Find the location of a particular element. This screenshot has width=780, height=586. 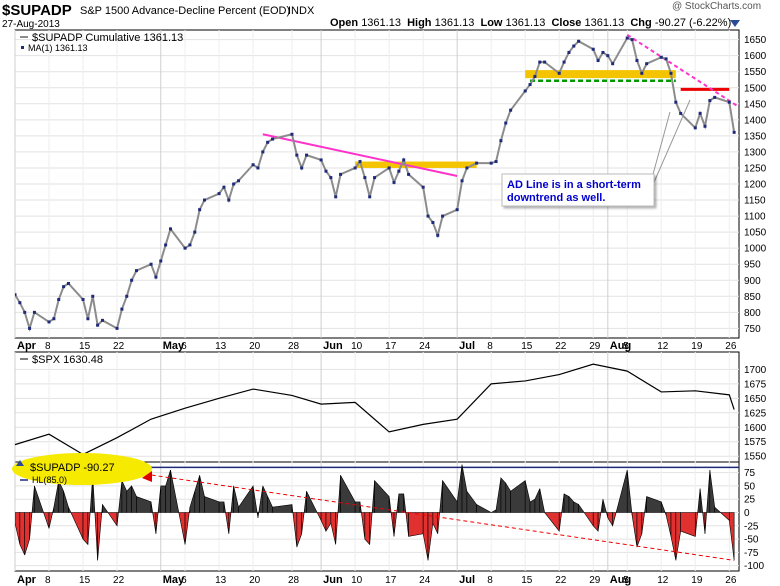

main-y-tick-label: 1400 is located at coordinates (755, 120).